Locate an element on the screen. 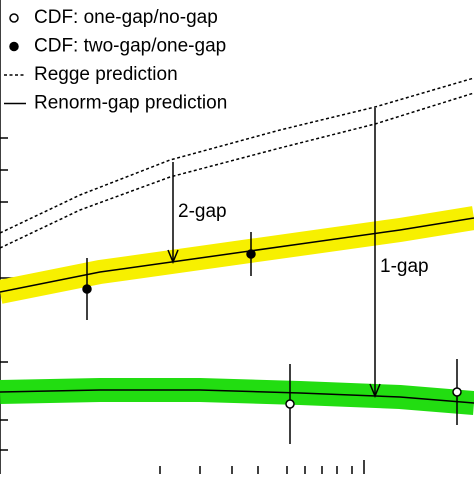 The height and width of the screenshot is (479, 474). legend-label: Regge prediction is located at coordinates (106, 74).